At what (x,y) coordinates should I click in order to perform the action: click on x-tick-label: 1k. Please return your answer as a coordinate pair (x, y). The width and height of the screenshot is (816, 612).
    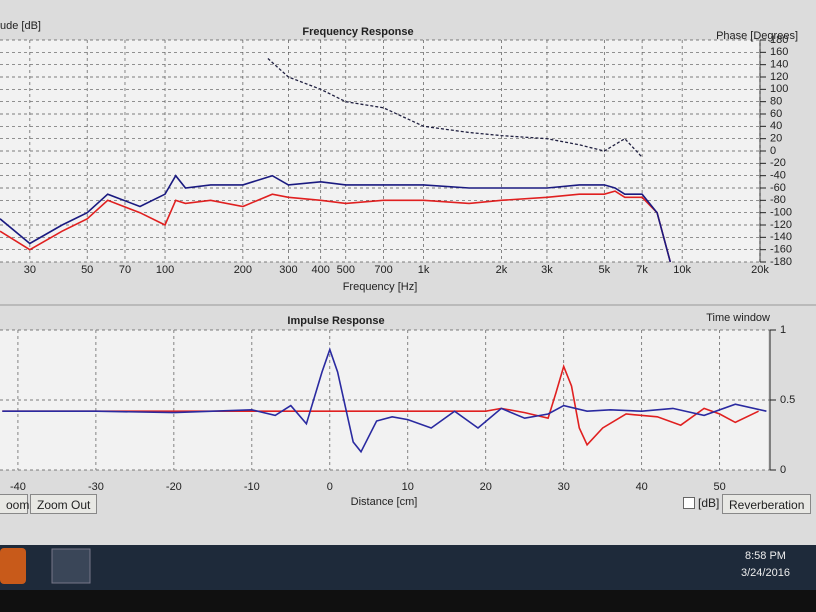
    Looking at the image, I should click on (424, 270).